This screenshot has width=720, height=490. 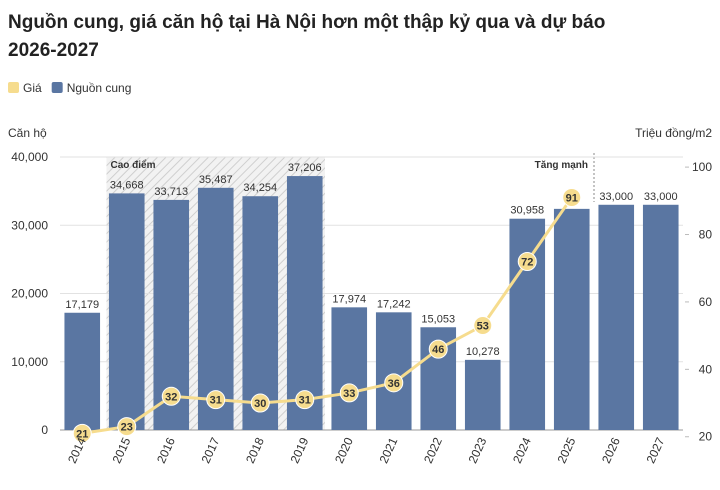 I want to click on data-label: 21, so click(x=82, y=434).